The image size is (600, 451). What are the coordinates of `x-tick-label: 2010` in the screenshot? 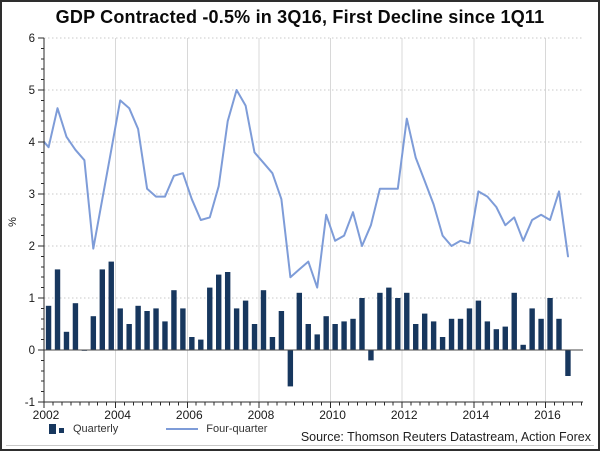 It's located at (332, 415).